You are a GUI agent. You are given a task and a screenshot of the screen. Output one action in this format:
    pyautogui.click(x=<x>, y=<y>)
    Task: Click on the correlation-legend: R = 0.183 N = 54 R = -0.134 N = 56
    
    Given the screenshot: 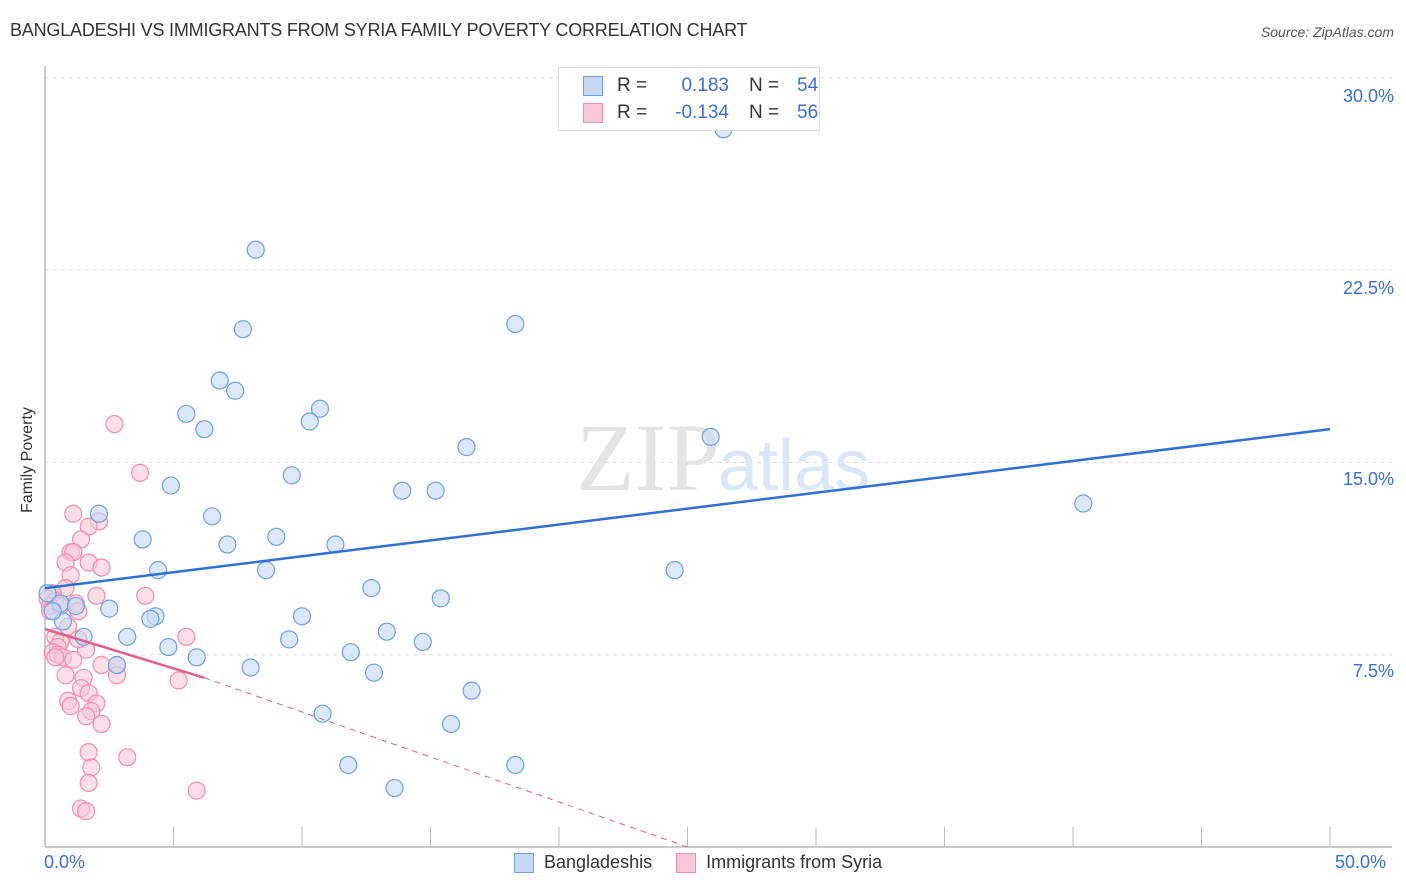 What is the action you would take?
    pyautogui.click(x=689, y=99)
    